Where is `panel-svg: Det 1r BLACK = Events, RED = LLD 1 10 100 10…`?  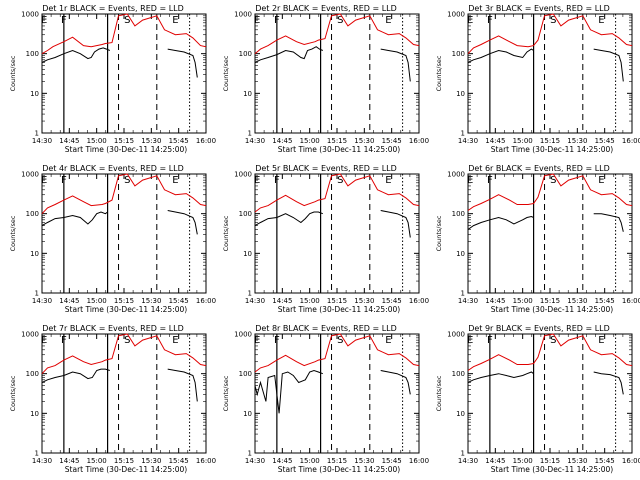 panel-svg: Det 1r BLACK = Events, RED = LLD 1 10 100 10… is located at coordinates (112, 79).